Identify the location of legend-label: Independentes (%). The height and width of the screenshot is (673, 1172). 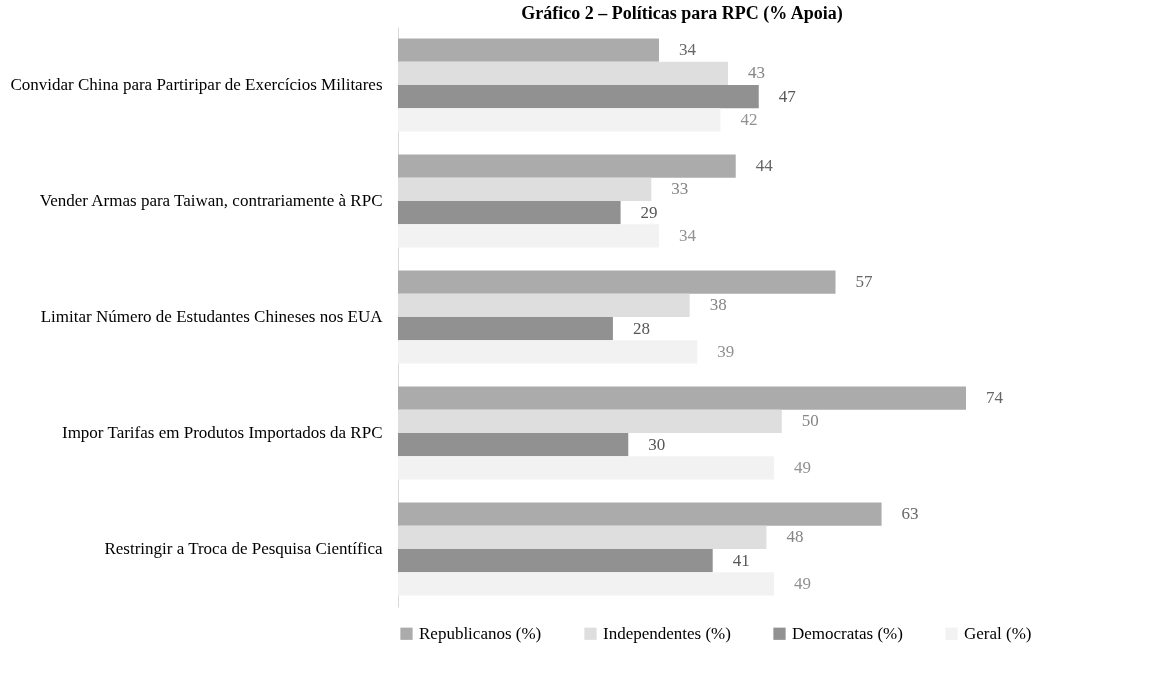
(667, 633).